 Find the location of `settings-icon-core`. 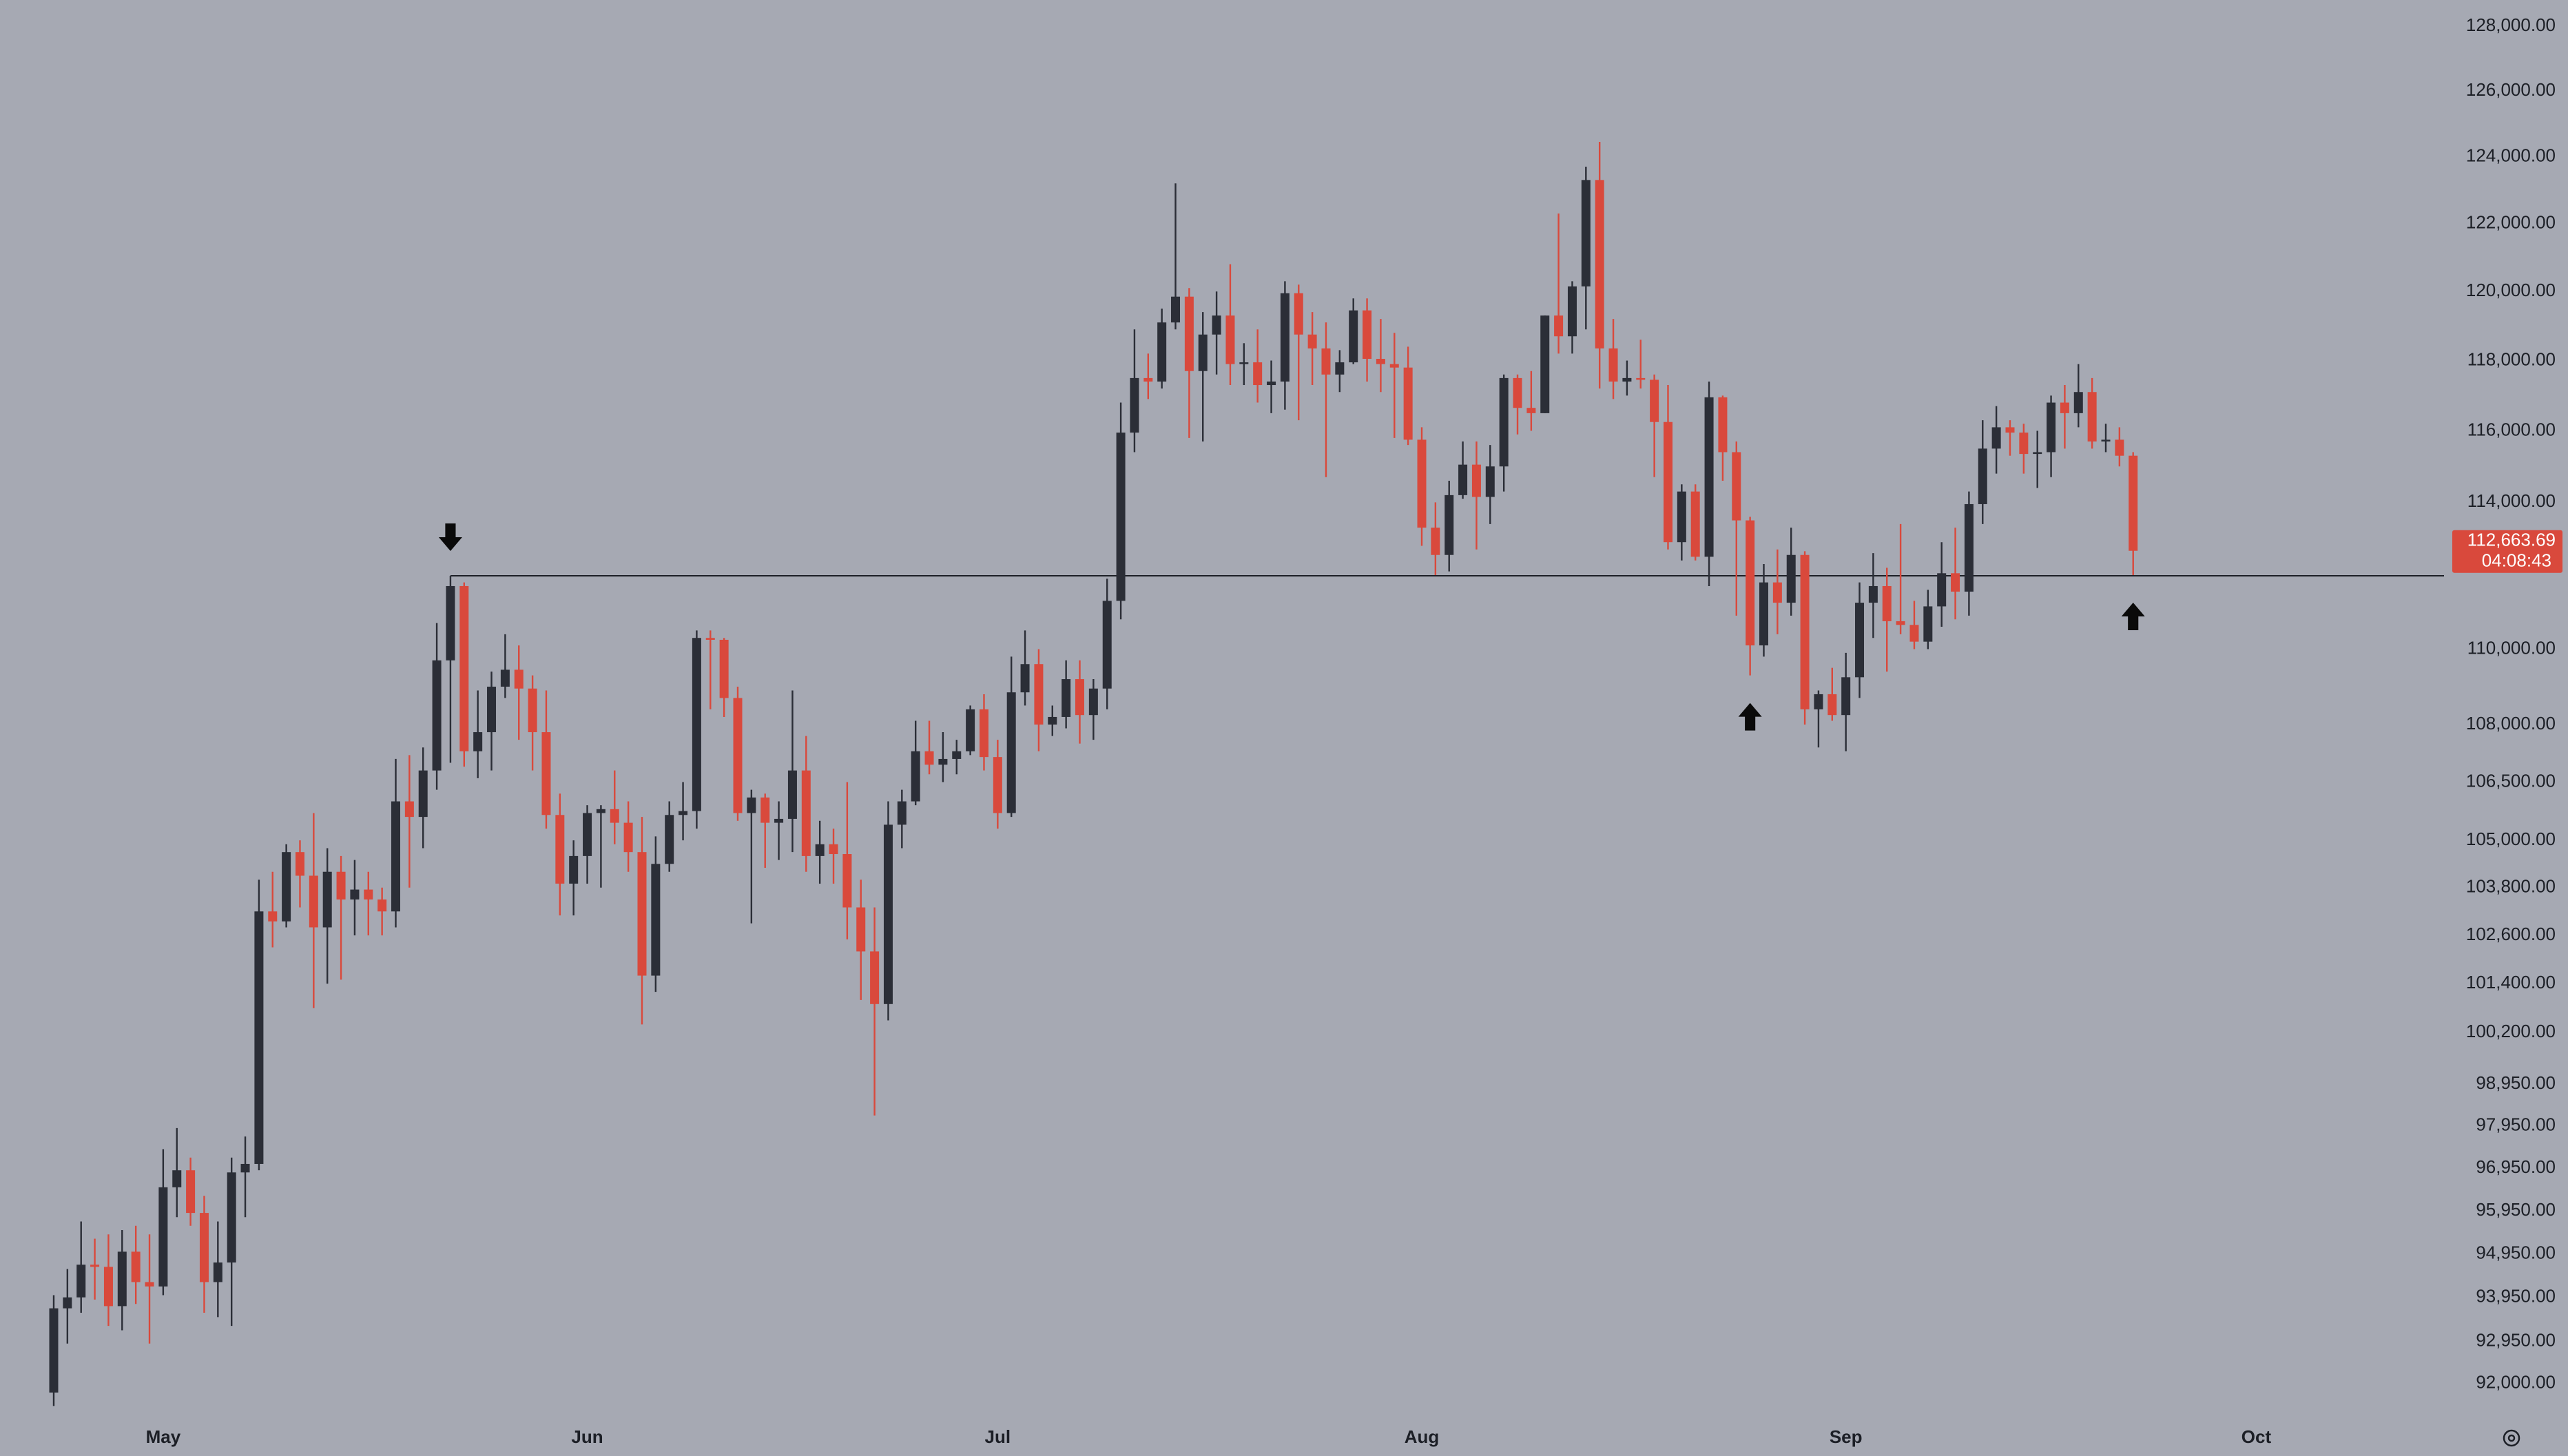

settings-icon-core is located at coordinates (2511, 1438).